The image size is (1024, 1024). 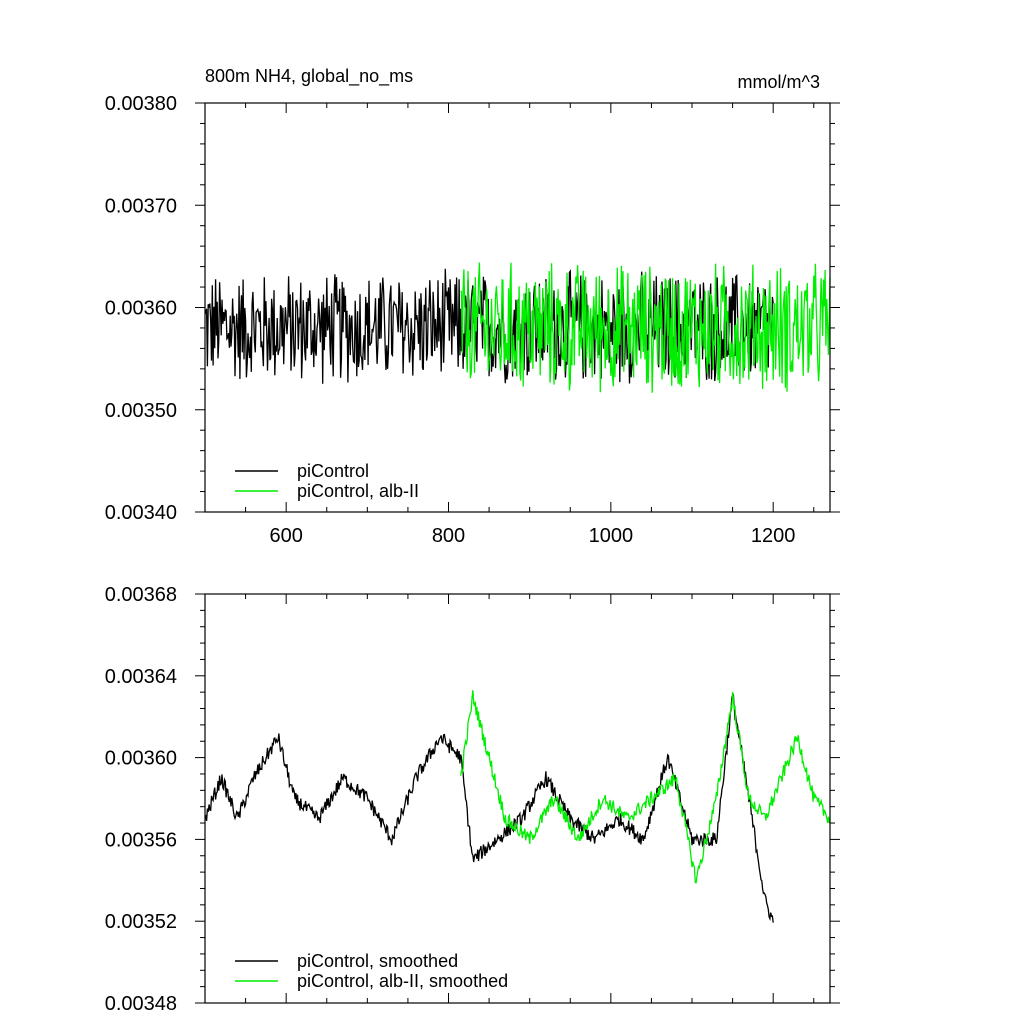 What do you see at coordinates (141, 1004) in the screenshot?
I see `y-tick-label: 0.00348` at bounding box center [141, 1004].